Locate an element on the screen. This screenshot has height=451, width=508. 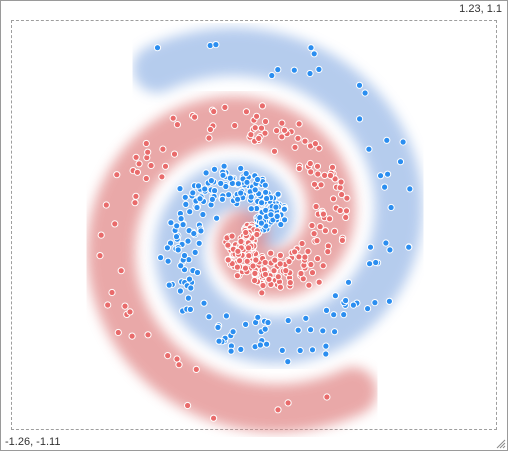
bottom-left-coordinate-label: -1.26, -1.11 is located at coordinates (33, 442).